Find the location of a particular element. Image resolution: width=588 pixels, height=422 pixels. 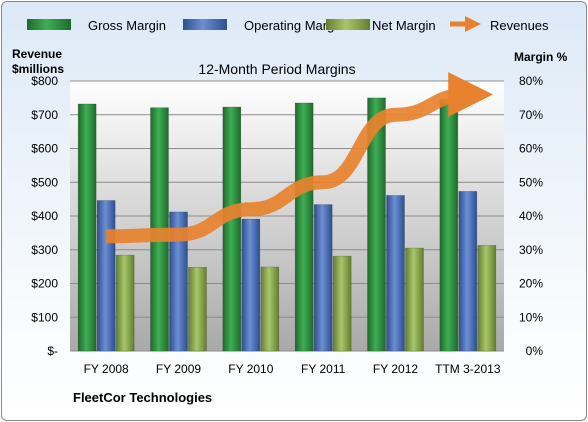

legend-swatch-net-margin is located at coordinates (348, 24).